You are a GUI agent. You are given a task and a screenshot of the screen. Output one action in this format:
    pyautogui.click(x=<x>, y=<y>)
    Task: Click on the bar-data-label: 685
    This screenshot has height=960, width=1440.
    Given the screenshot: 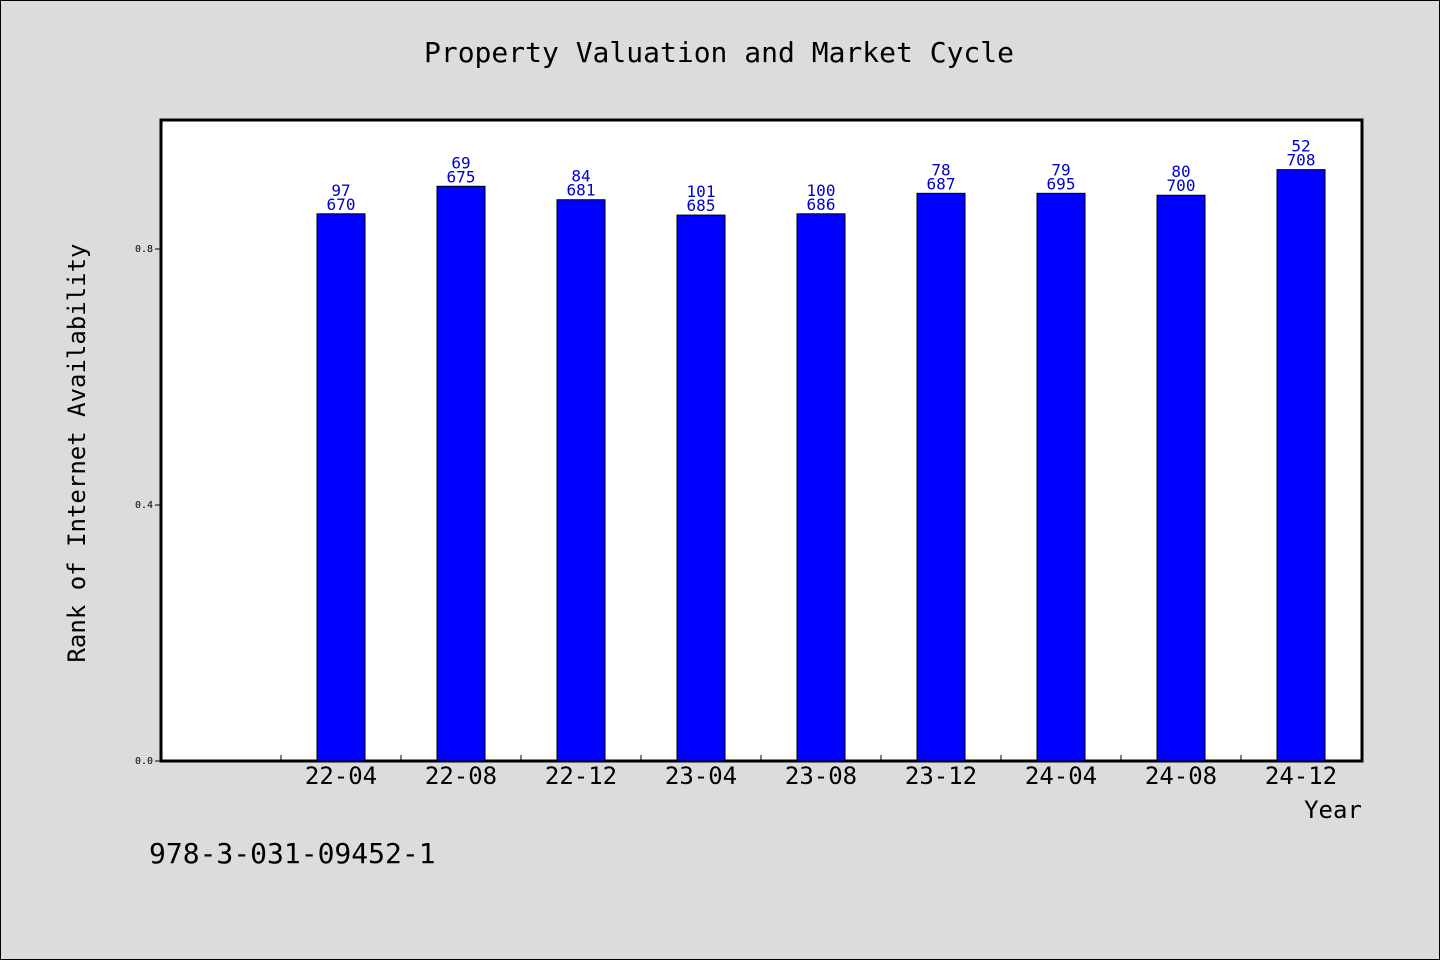 What is the action you would take?
    pyautogui.click(x=701, y=205)
    